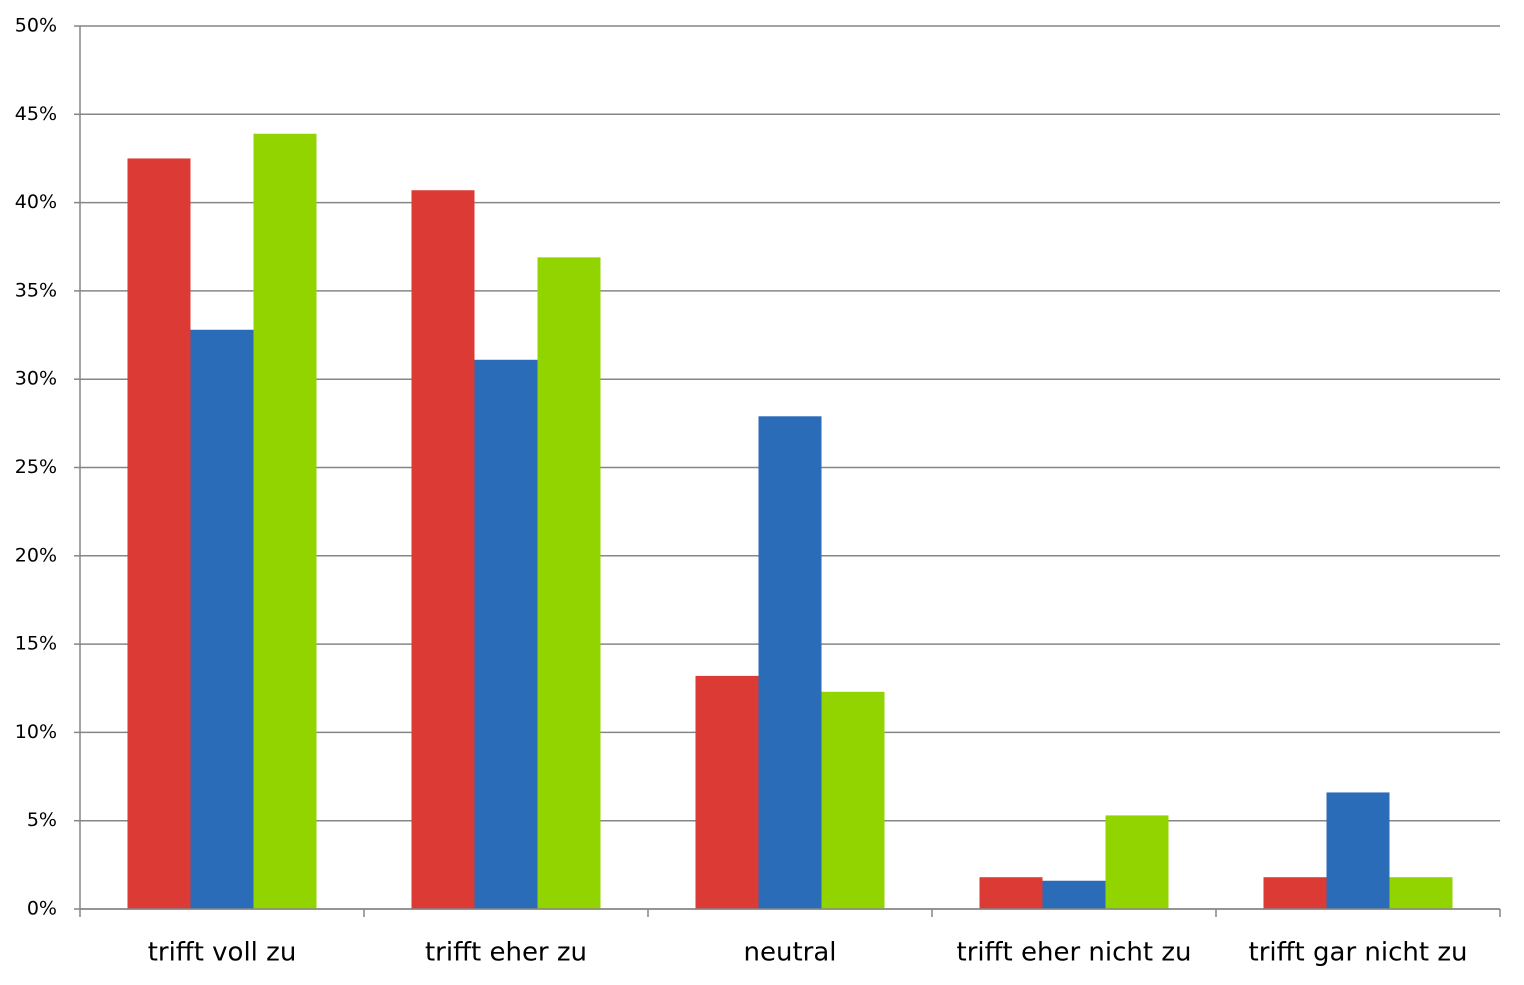 This screenshot has height=985, width=1524. What do you see at coordinates (506, 953) in the screenshot?
I see `x-tick-label: trifft eher zu` at bounding box center [506, 953].